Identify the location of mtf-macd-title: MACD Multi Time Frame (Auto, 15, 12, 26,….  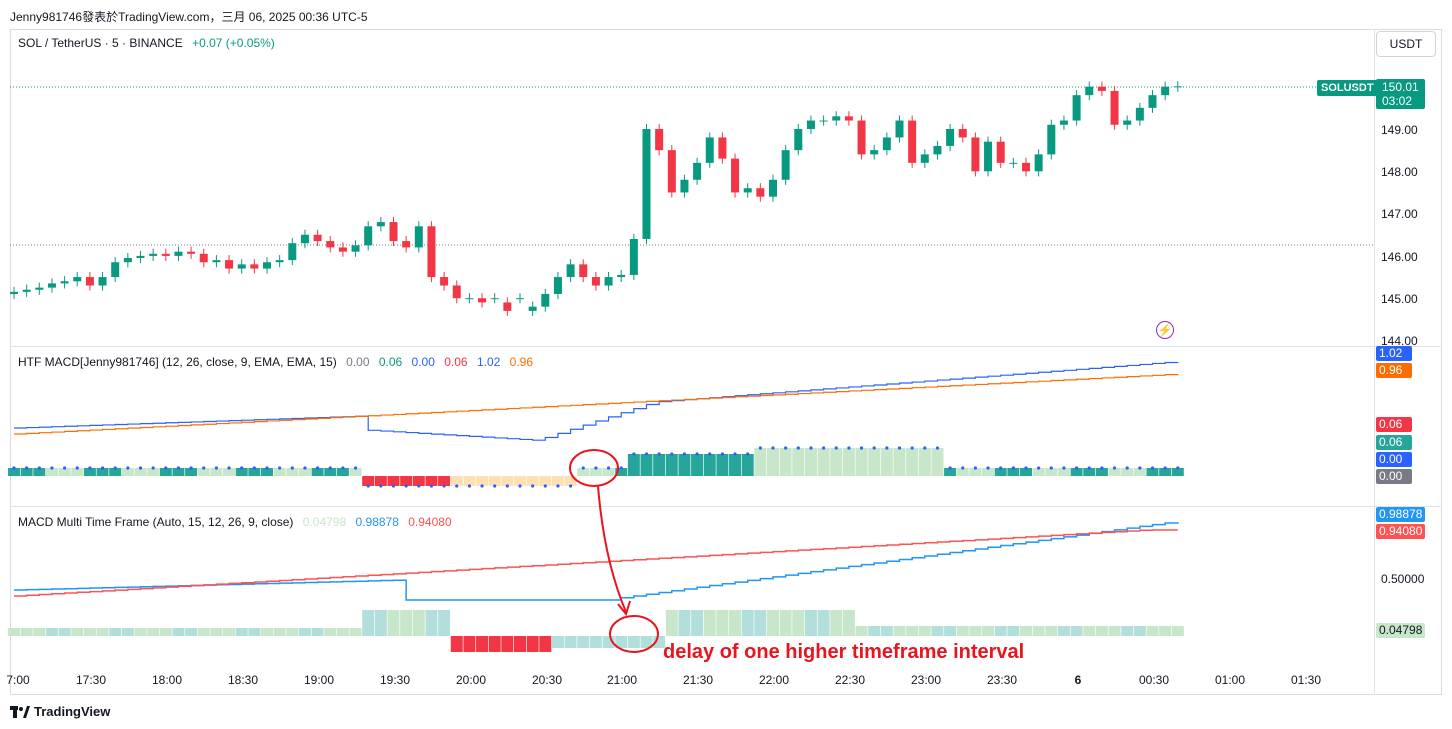
(156, 522).